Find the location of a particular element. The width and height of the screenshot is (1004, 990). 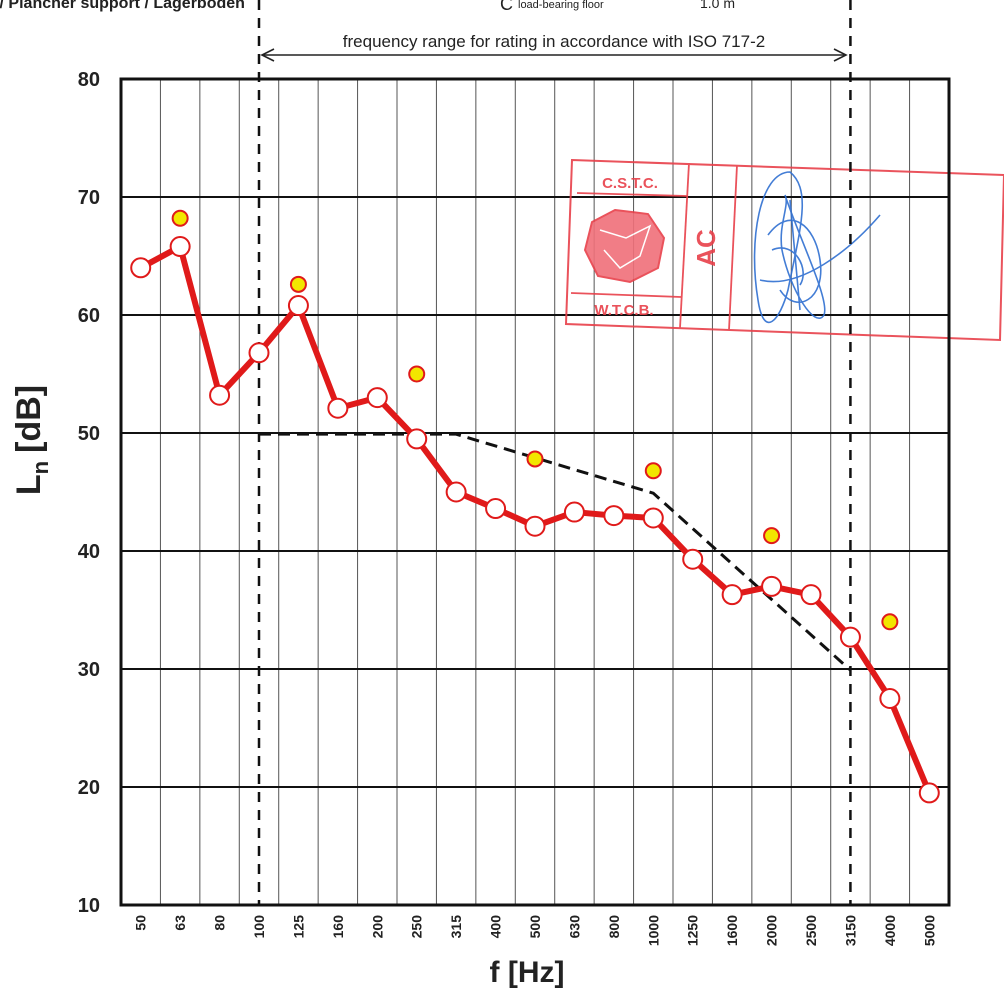

svg-text:Ln[dB]: Ln [dB] is located at coordinates (31, 440).